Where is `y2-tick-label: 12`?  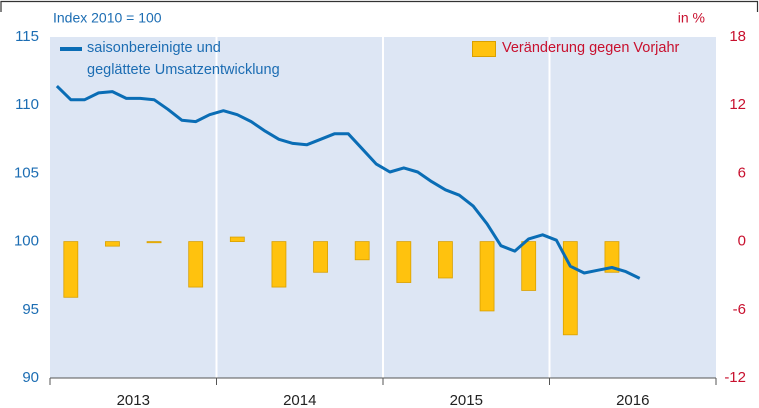 y2-tick-label: 12 is located at coordinates (737, 104).